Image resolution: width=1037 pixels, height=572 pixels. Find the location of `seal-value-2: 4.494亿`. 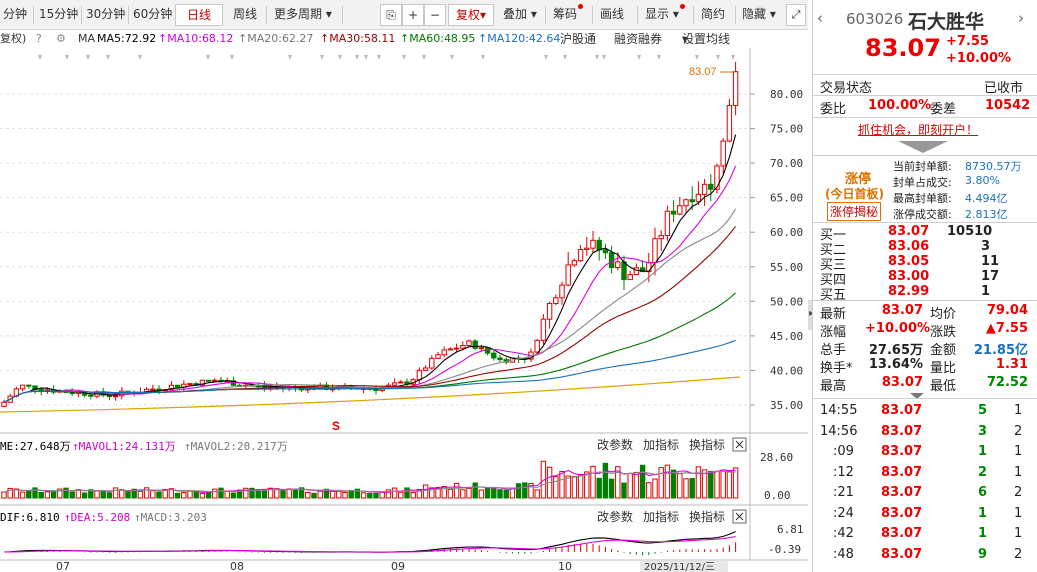

seal-value-2: 4.494亿 is located at coordinates (986, 198).